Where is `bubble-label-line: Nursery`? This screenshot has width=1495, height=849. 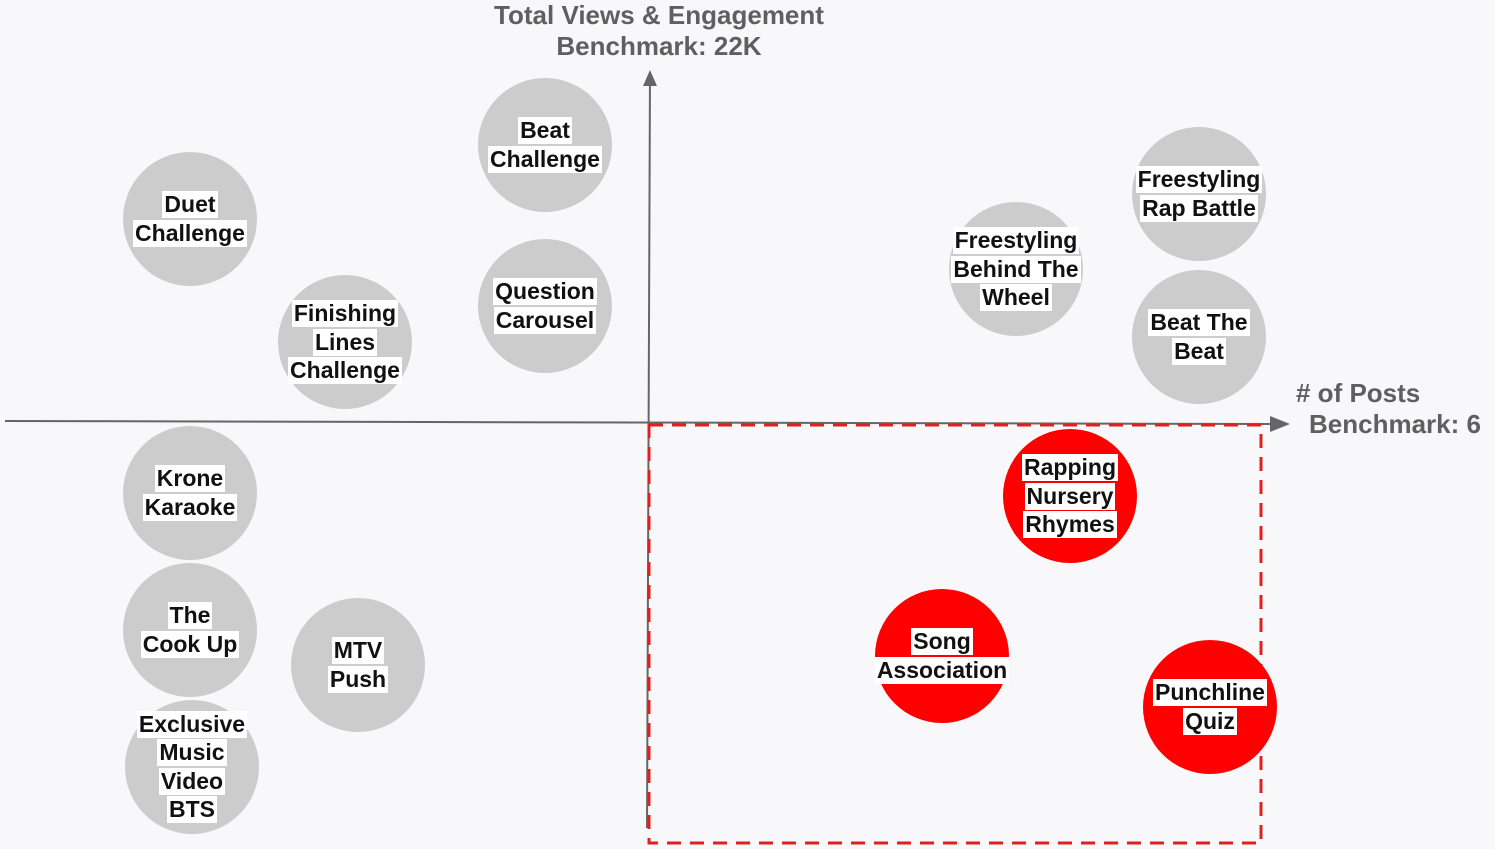
bubble-label-line: Nursery is located at coordinates (1070, 496).